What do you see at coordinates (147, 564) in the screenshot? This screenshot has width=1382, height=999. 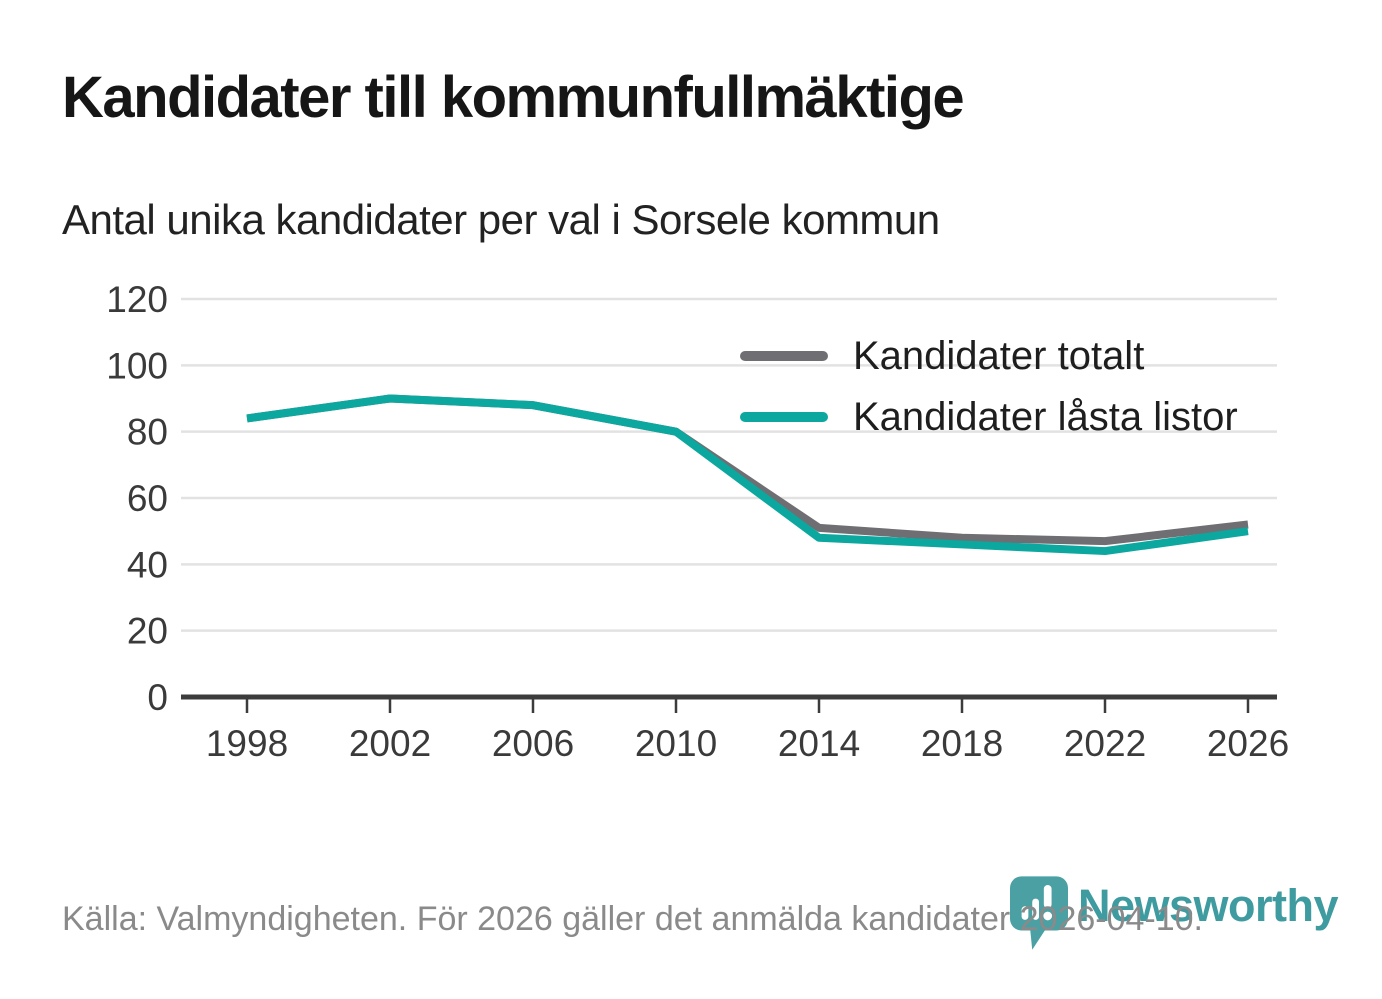 I see `y-tick-label-40: 40` at bounding box center [147, 564].